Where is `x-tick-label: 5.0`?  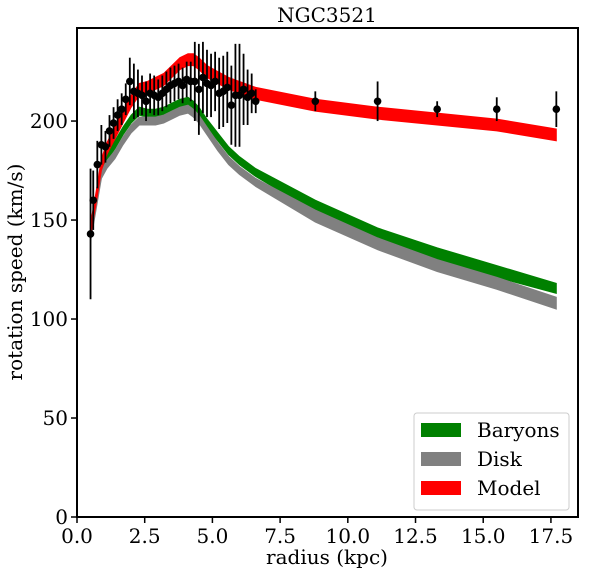
x-tick-label: 5.0 is located at coordinates (212, 536).